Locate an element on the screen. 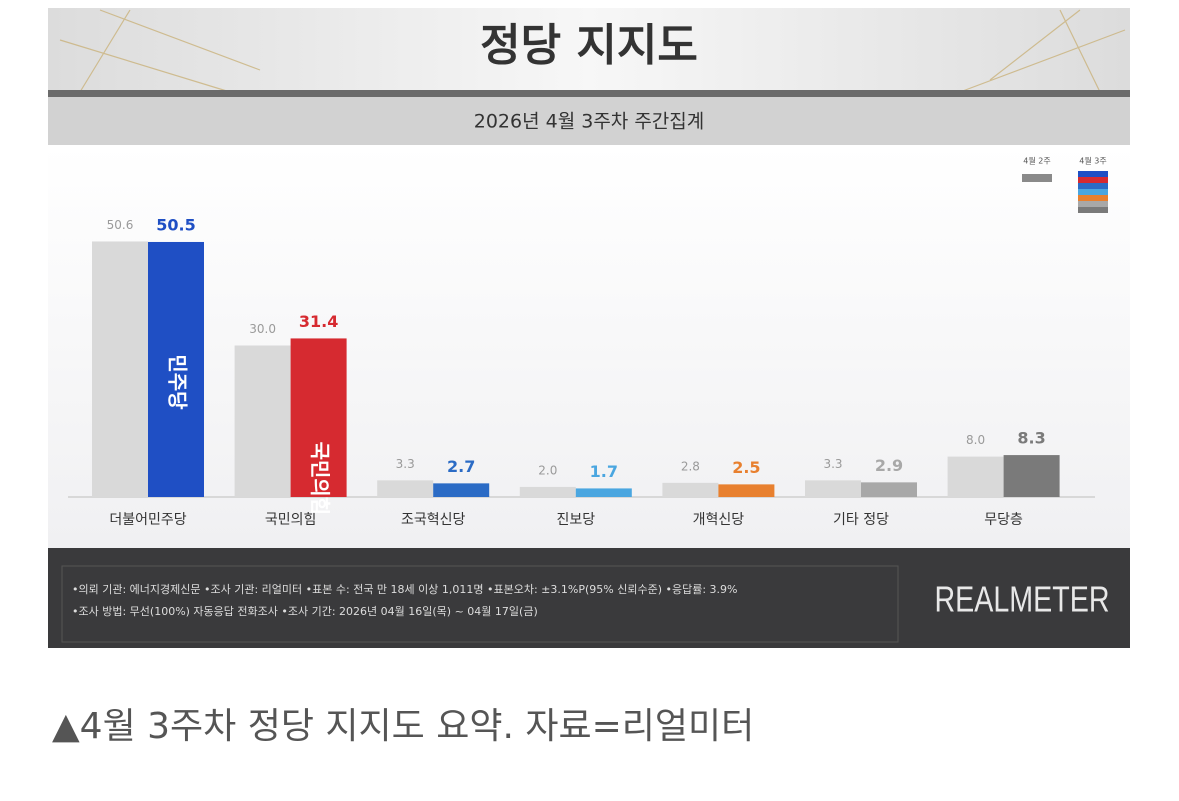  x-tick-label: 기타 정당 is located at coordinates (861, 520).